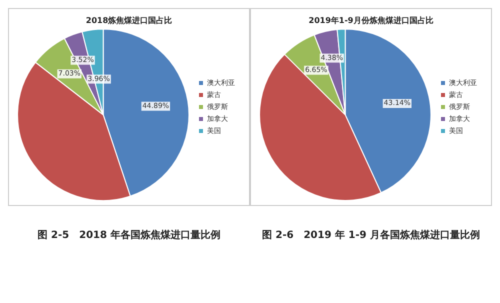 Image resolution: width=500 pixels, height=303 pixels. Describe the element at coordinates (371, 235) in the screenshot. I see `caption: 图 2-6 2019 年 1-9 月各国炼焦煤进口量比例` at that location.